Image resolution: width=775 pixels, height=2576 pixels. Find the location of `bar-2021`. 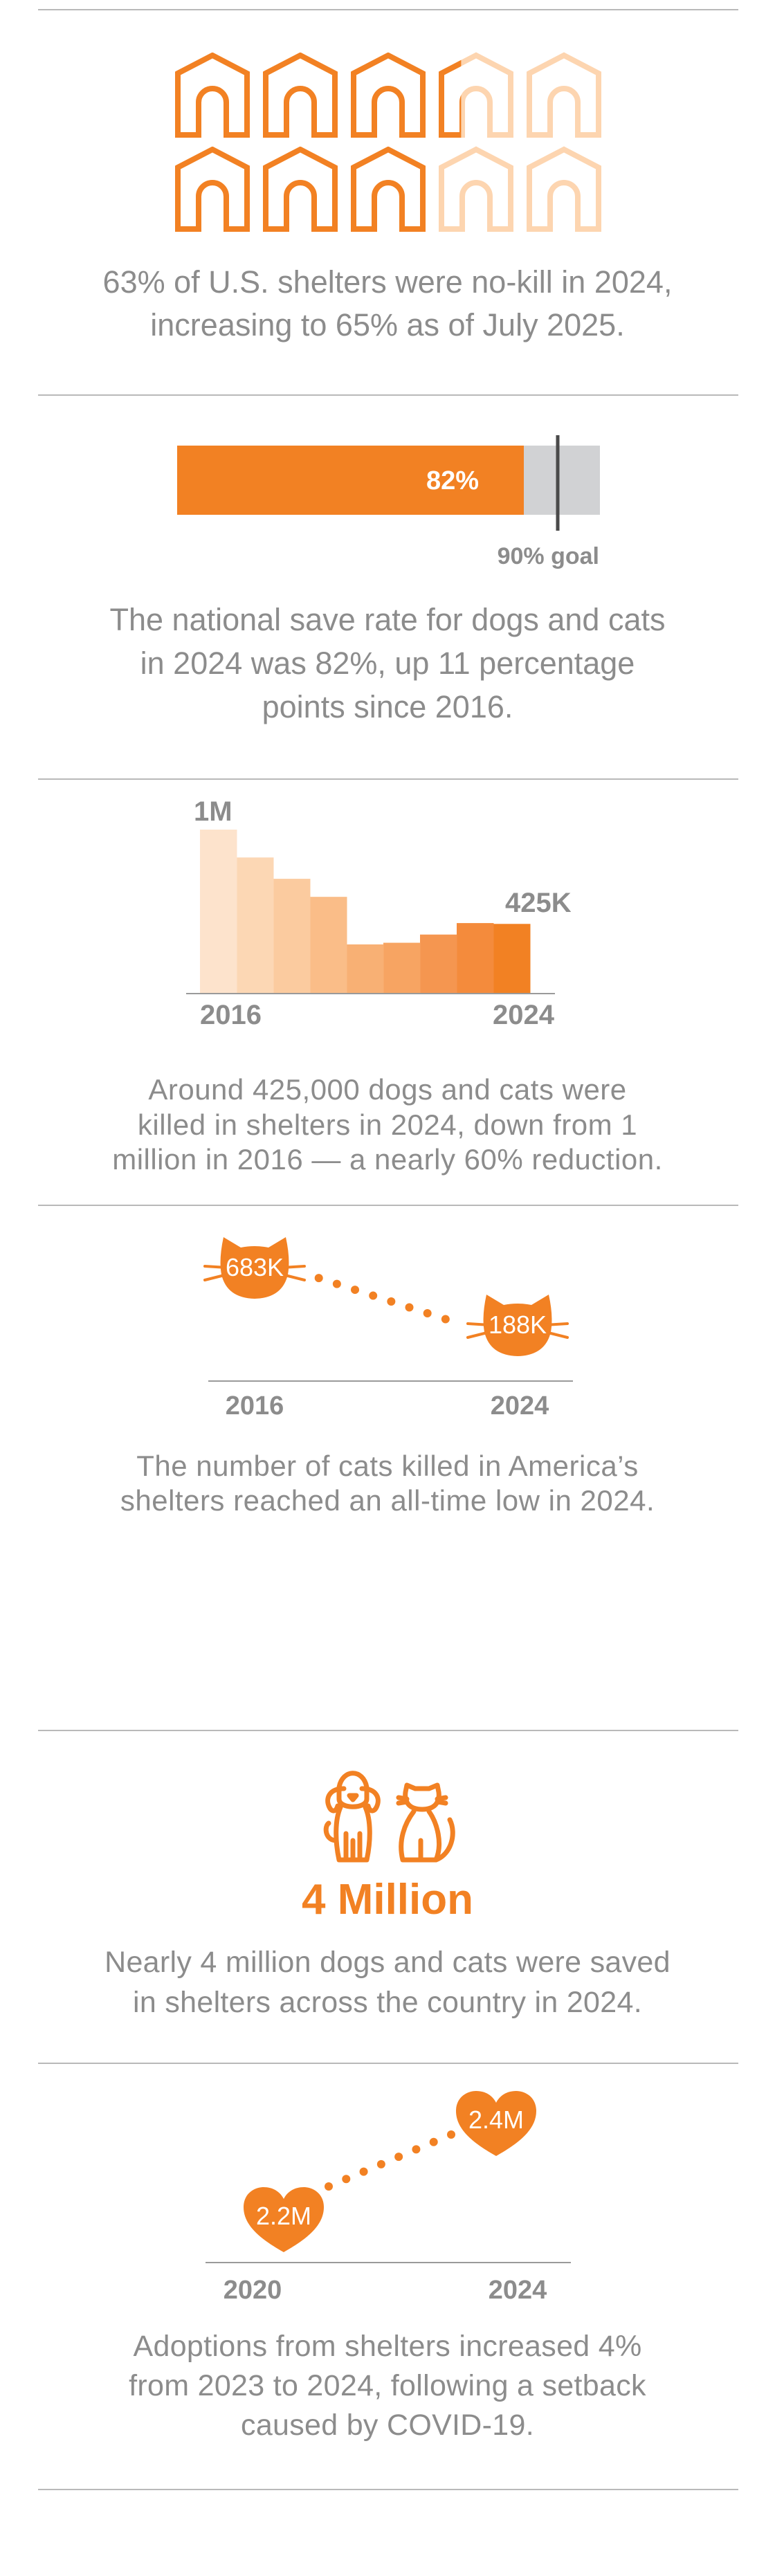

bar-2021 is located at coordinates (402, 968).